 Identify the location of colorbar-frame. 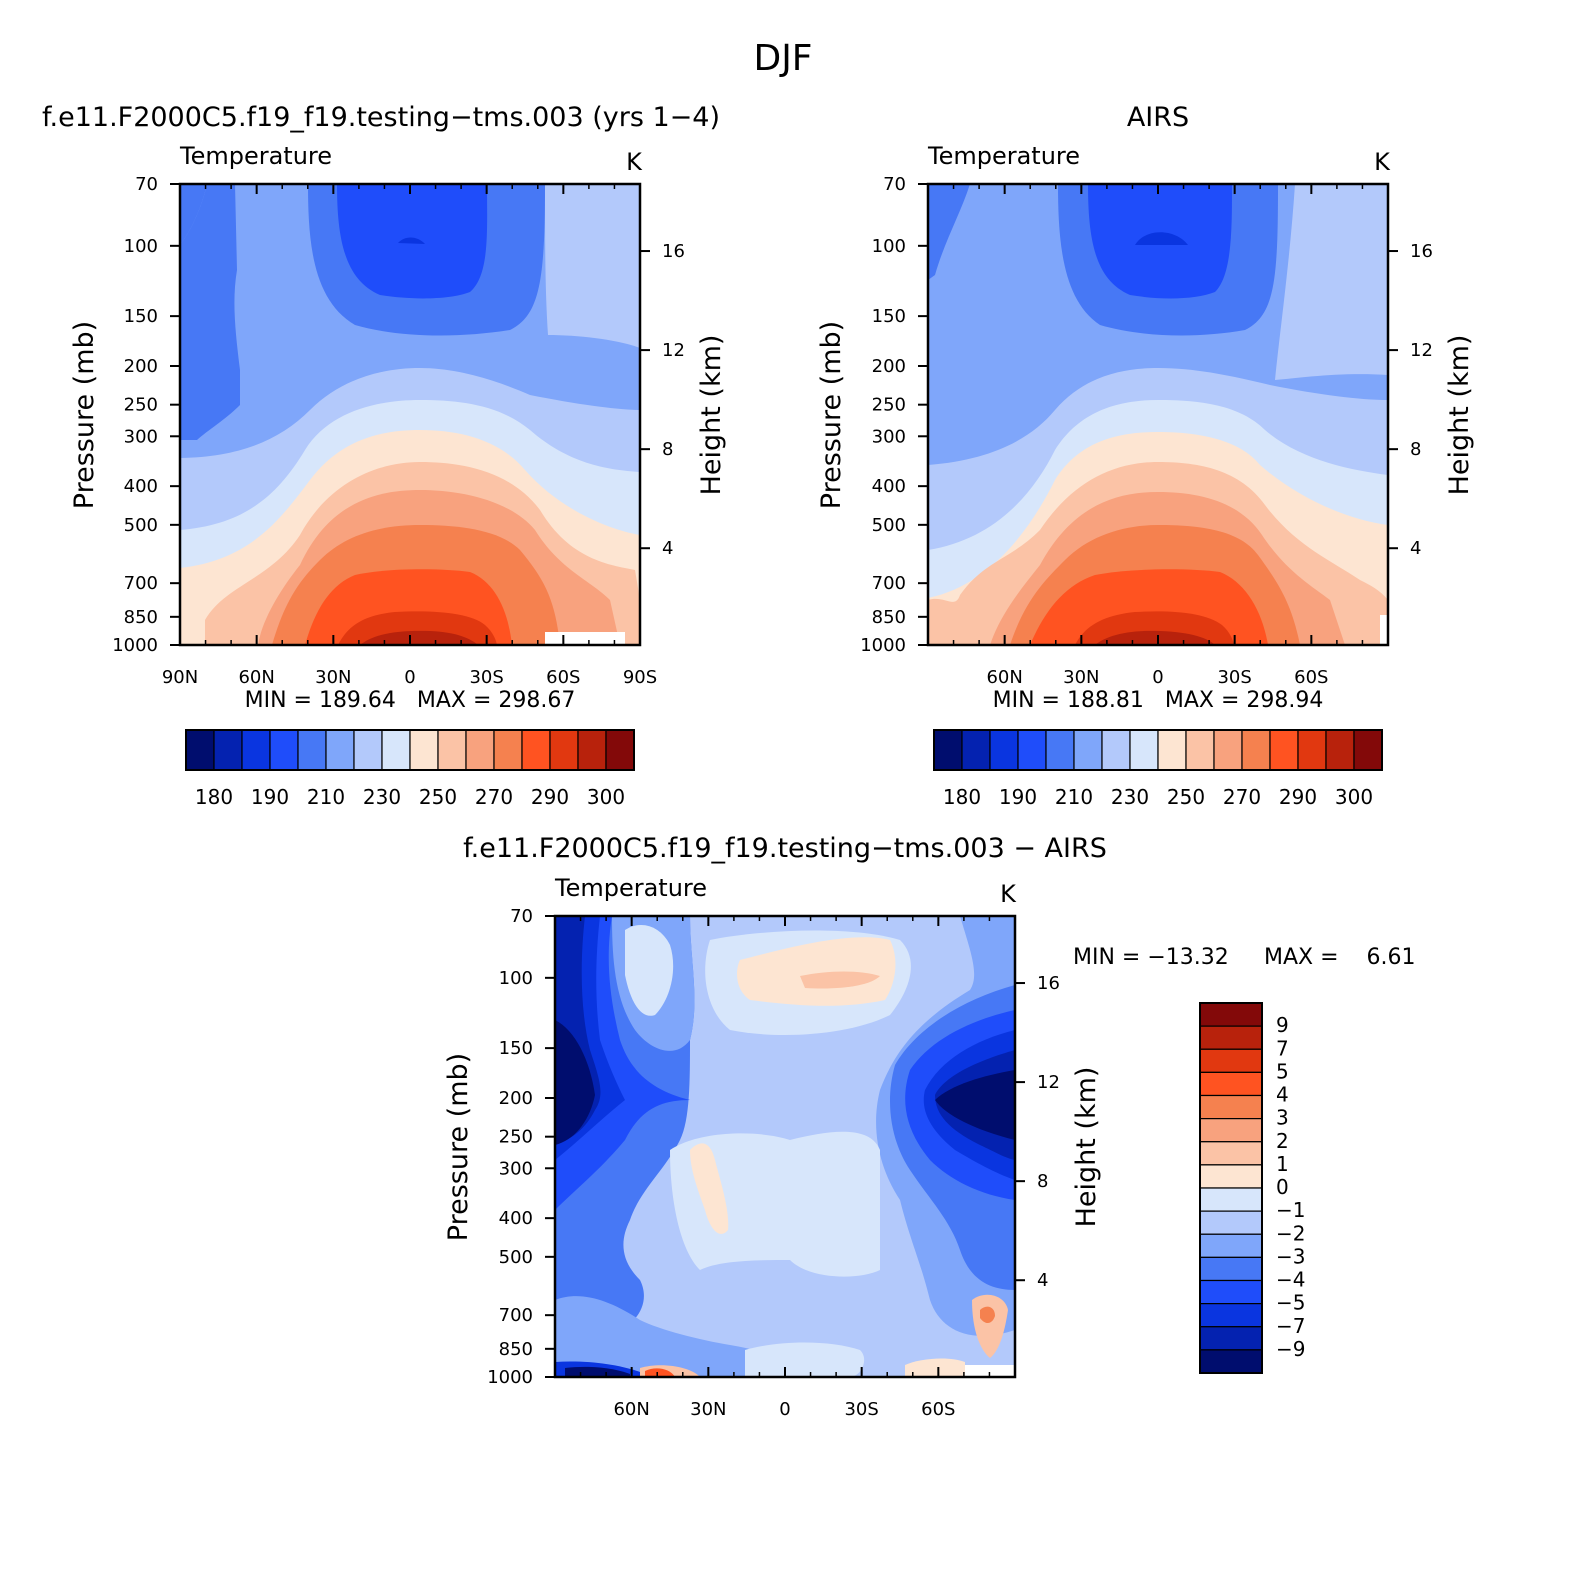
(1158, 750).